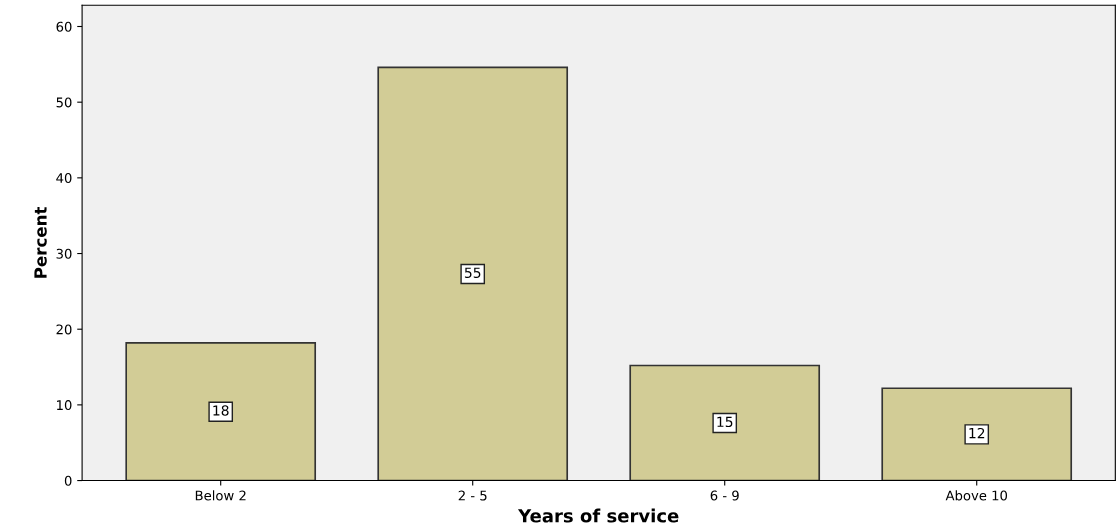 This screenshot has width=1117, height=531. I want to click on y-axis-title: Percent, so click(40, 242).